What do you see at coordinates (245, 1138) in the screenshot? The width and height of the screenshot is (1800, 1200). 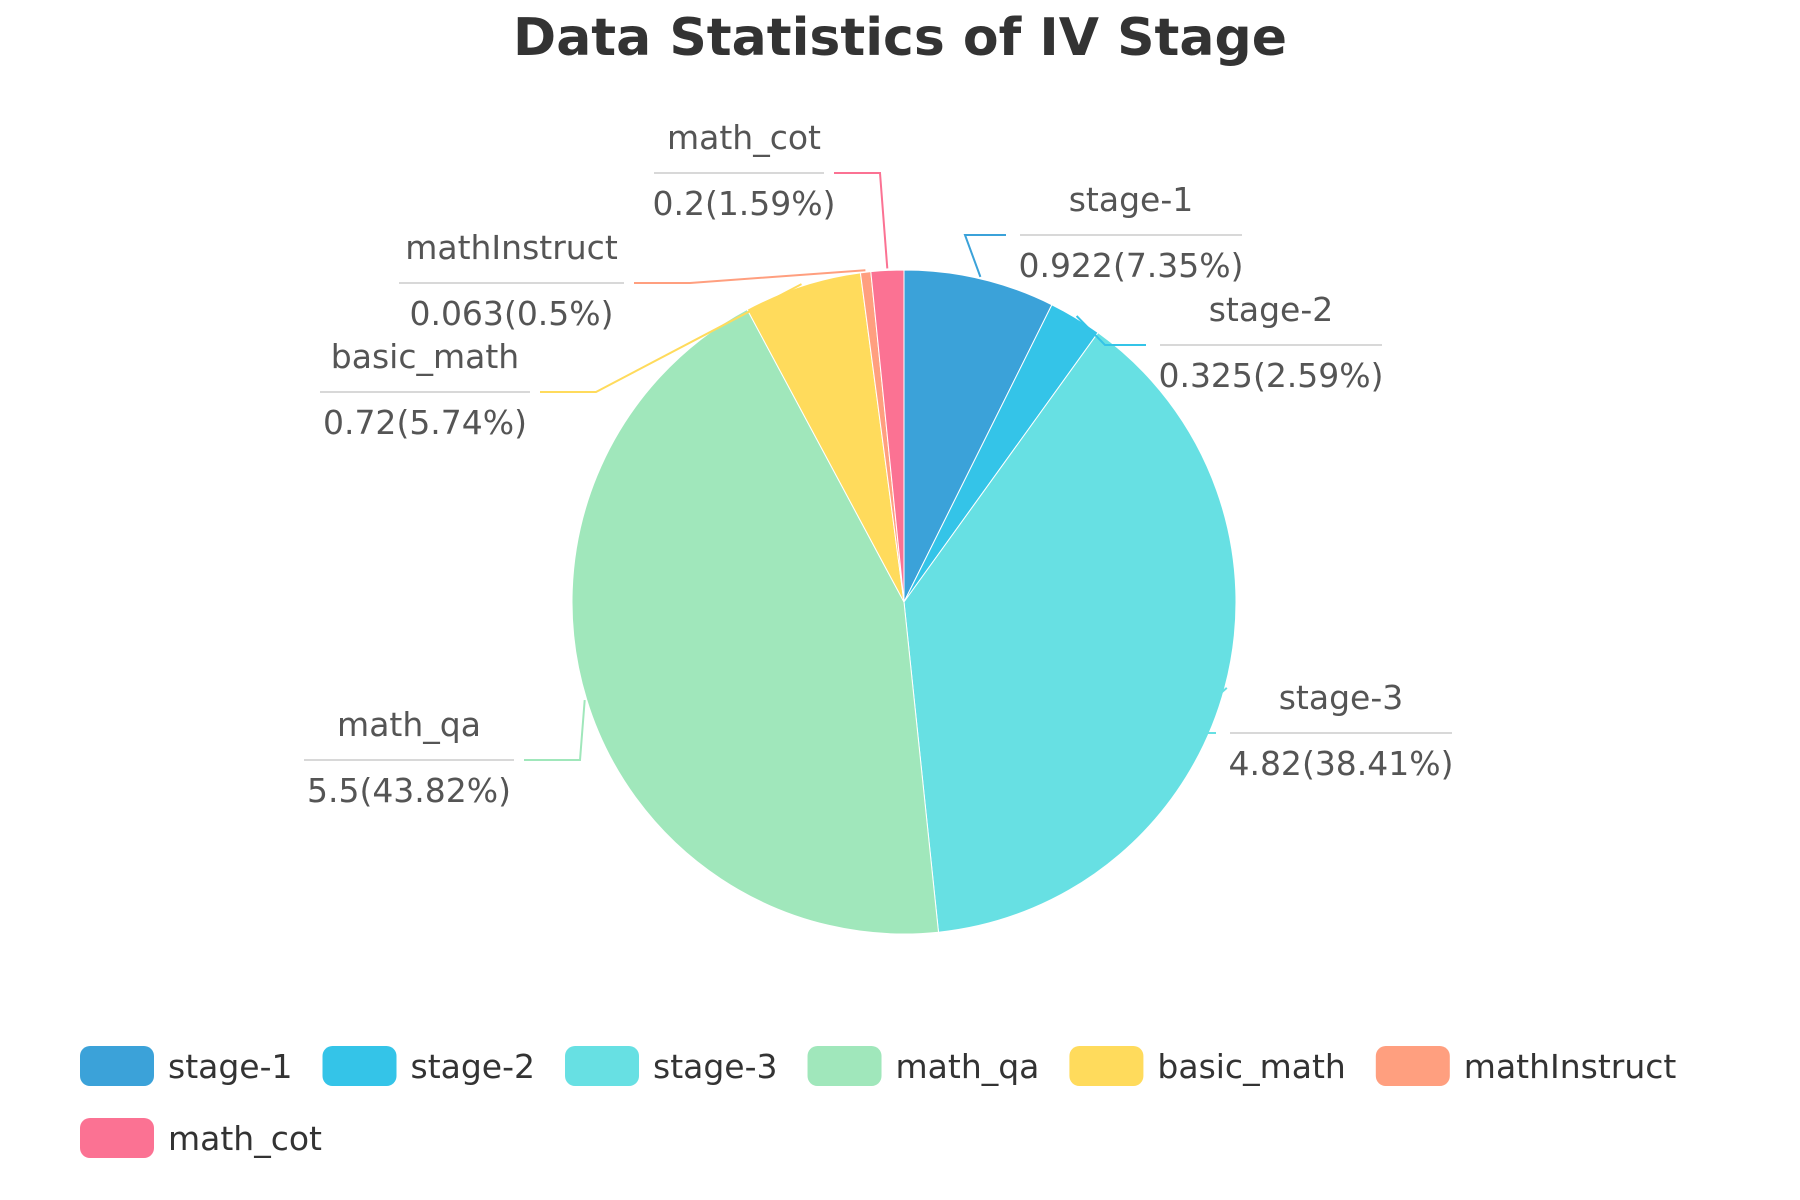 I see `legend-label: math_cot` at bounding box center [245, 1138].